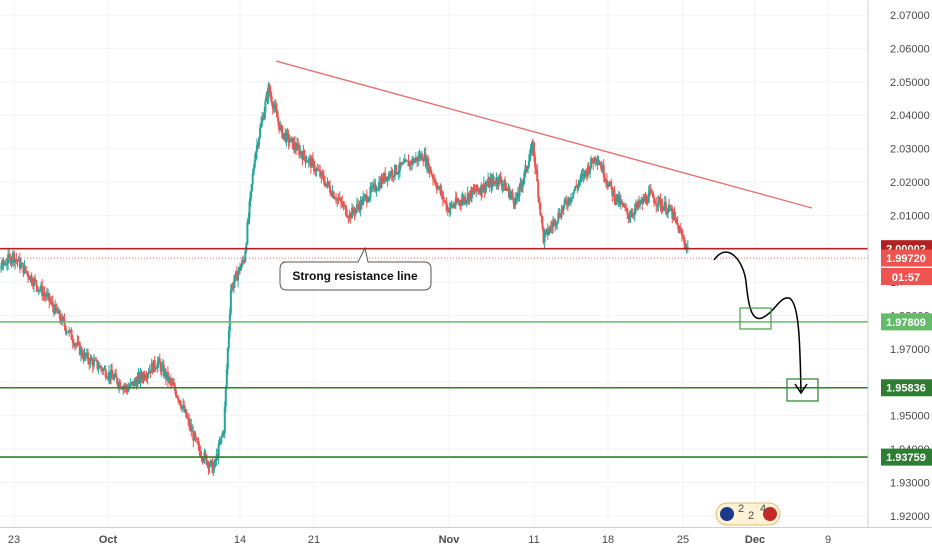 This screenshot has width=932, height=550. I want to click on x-tick-label: 9, so click(828, 540).